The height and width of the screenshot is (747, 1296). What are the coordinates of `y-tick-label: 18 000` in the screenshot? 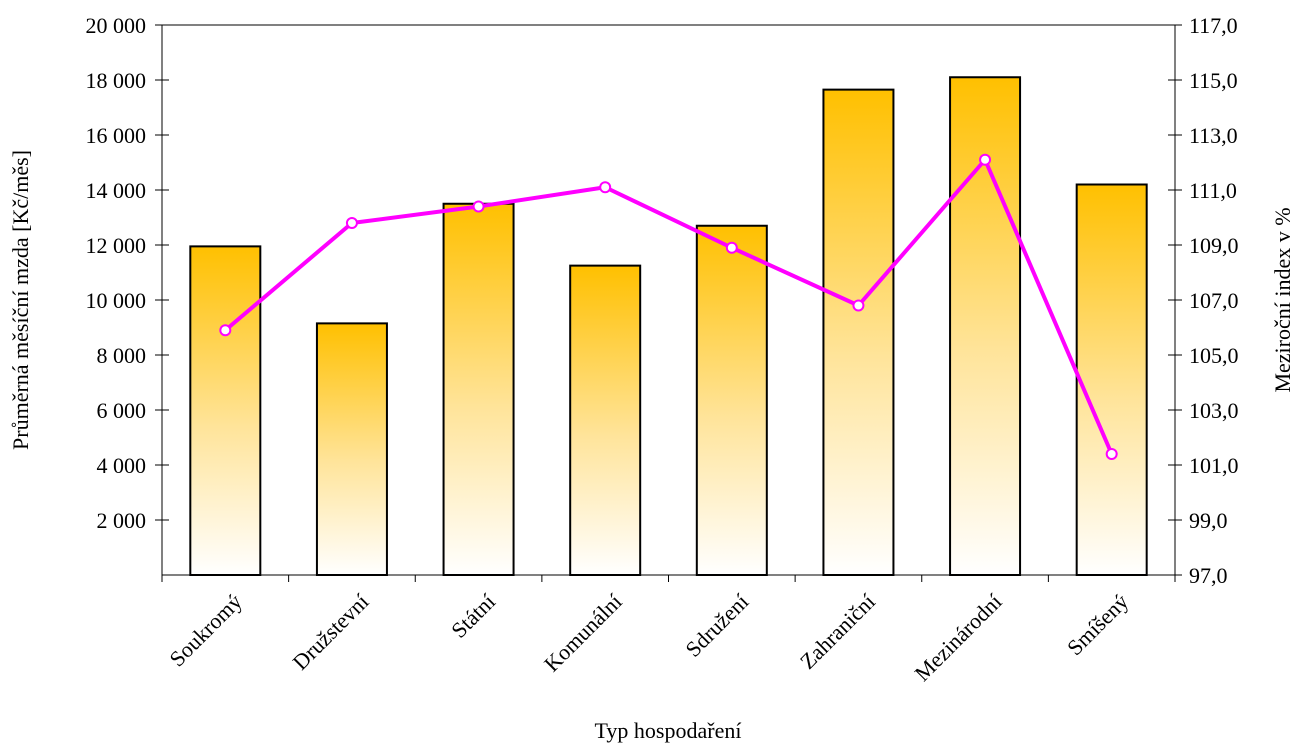 It's located at (116, 80).